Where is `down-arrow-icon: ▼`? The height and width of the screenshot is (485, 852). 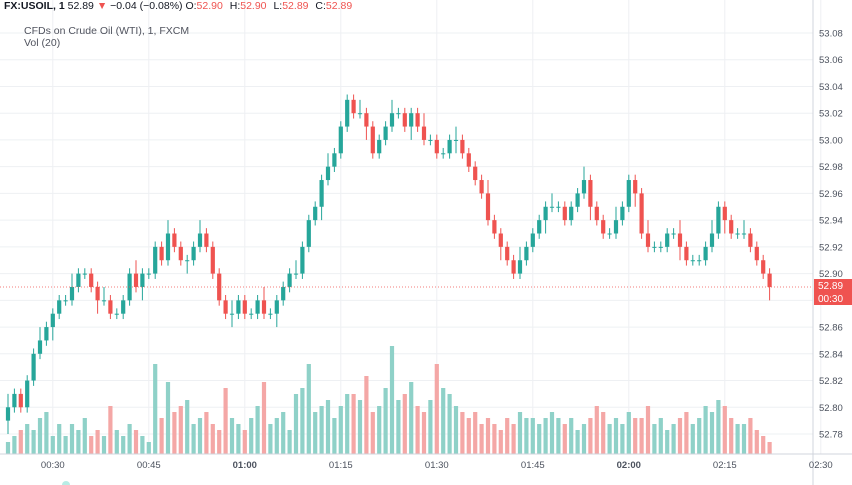
down-arrow-icon: ▼ is located at coordinates (102, 6).